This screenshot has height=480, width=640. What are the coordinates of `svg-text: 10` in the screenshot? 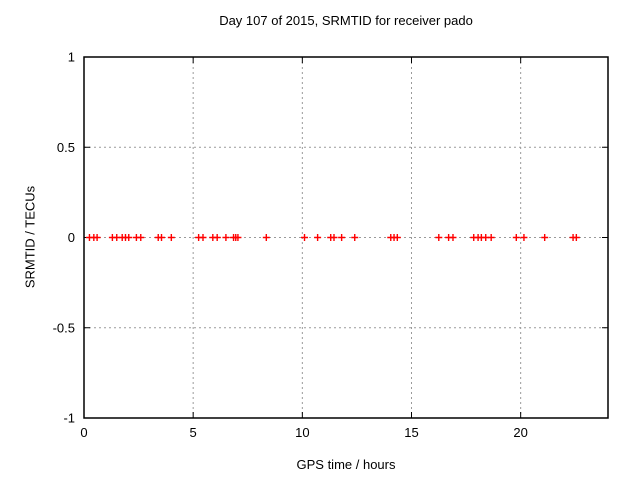 It's located at (302, 432).